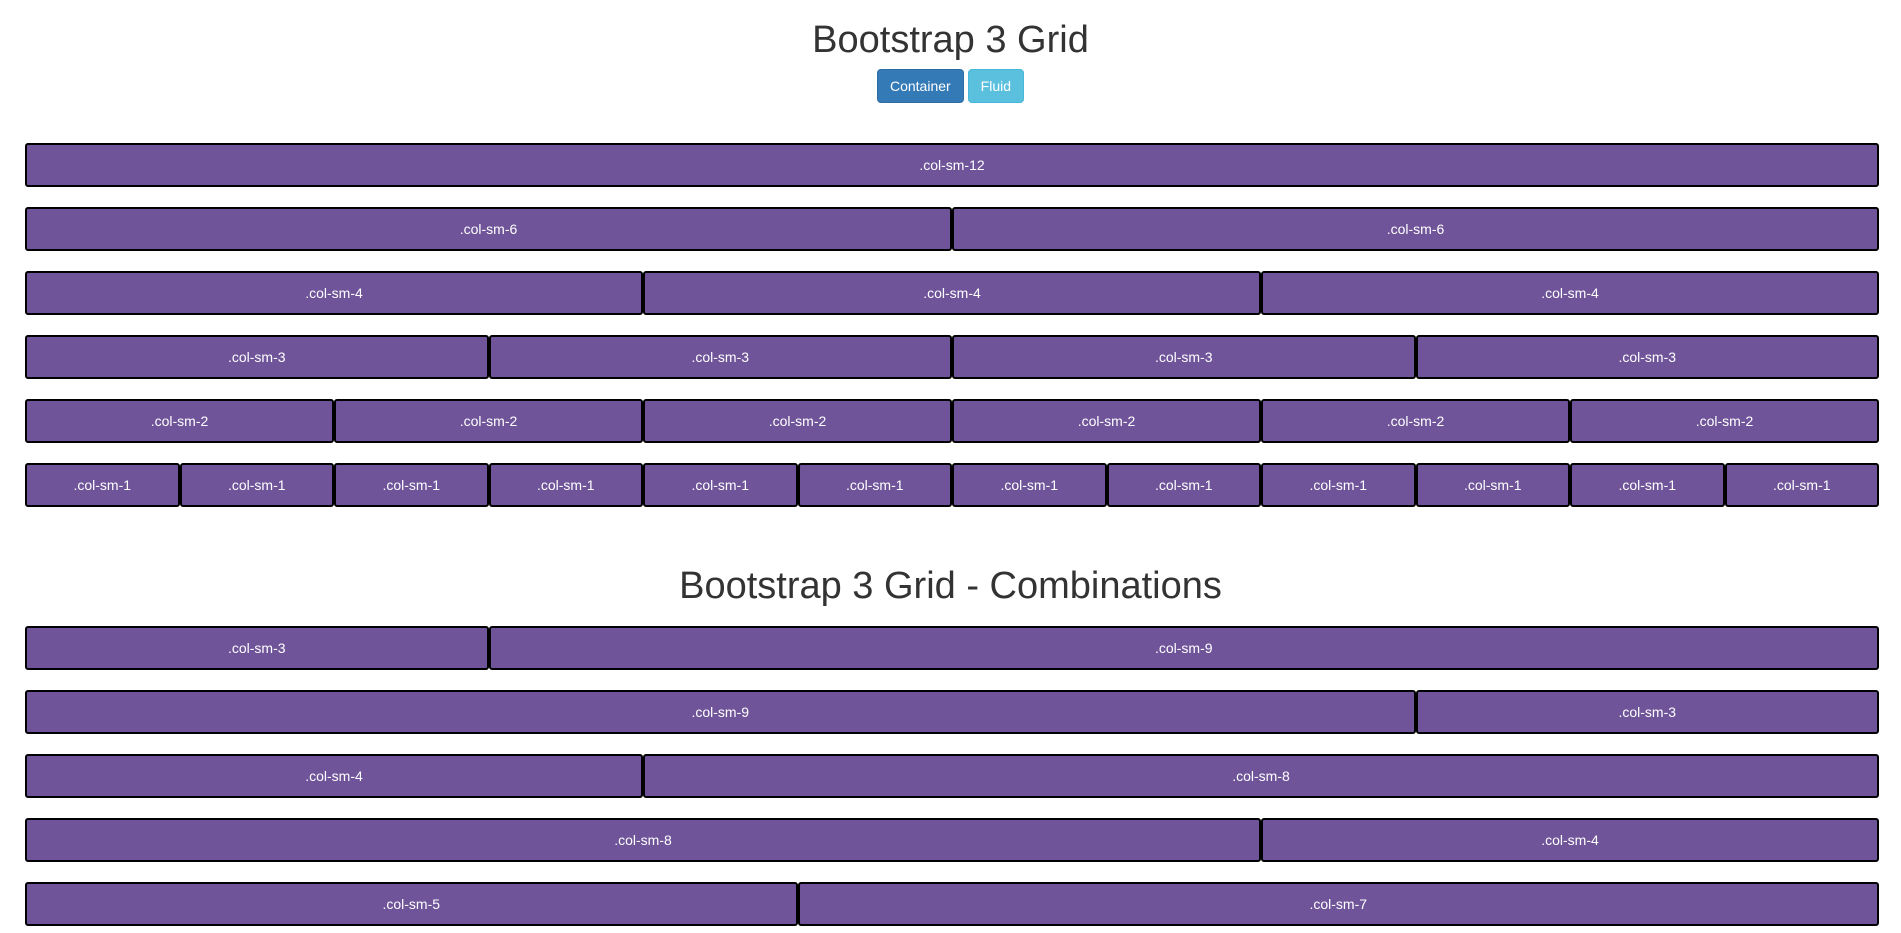  I want to click on container-button: Container, so click(920, 86).